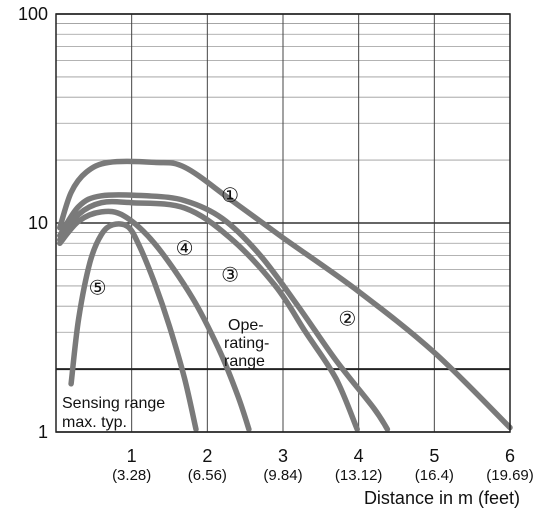 The image size is (538, 511). What do you see at coordinates (347, 320) in the screenshot?
I see `series-label-2: ②` at bounding box center [347, 320].